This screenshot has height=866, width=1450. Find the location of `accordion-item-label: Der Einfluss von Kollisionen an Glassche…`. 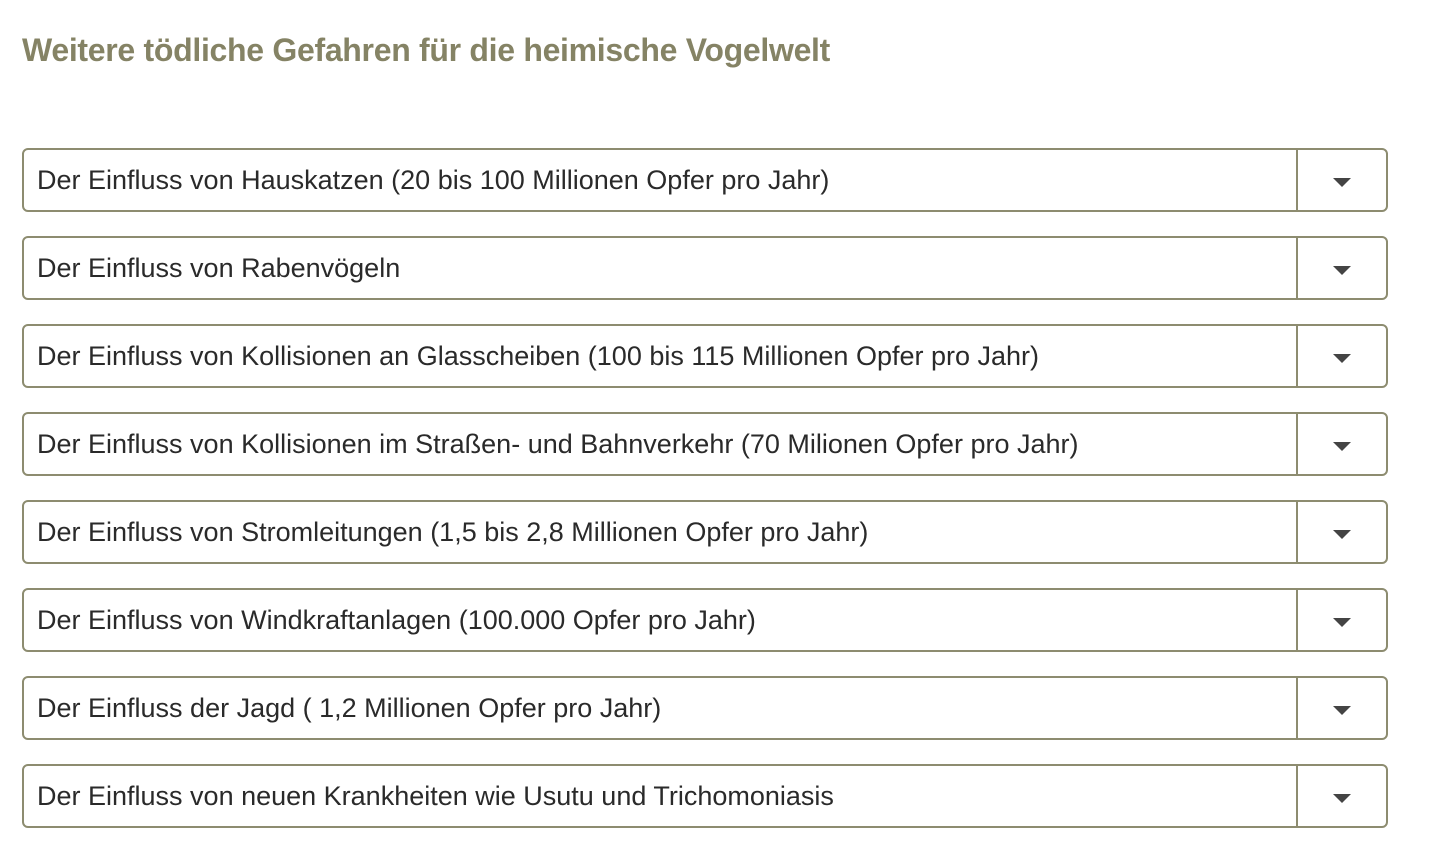

accordion-item-label: Der Einfluss von Kollisionen an Glassche… is located at coordinates (538, 355).